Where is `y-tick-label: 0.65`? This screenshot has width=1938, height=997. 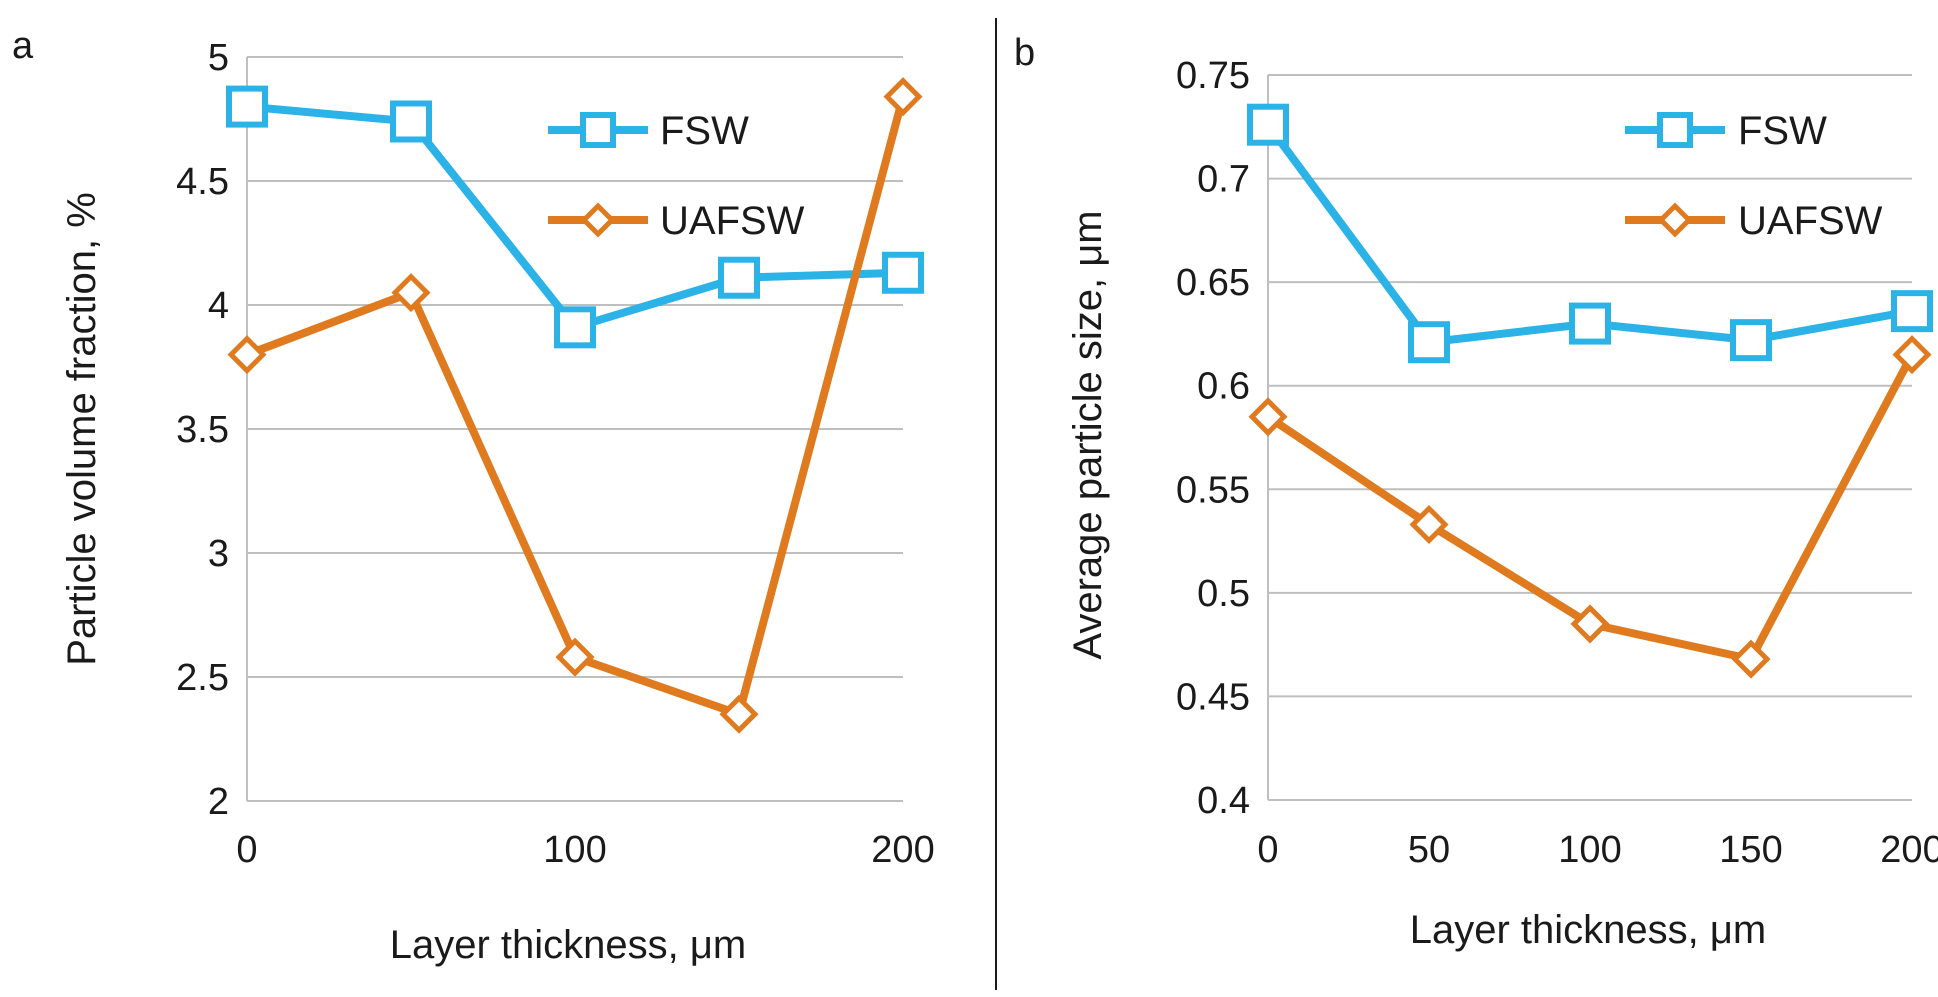
y-tick-label: 0.65 is located at coordinates (1213, 283).